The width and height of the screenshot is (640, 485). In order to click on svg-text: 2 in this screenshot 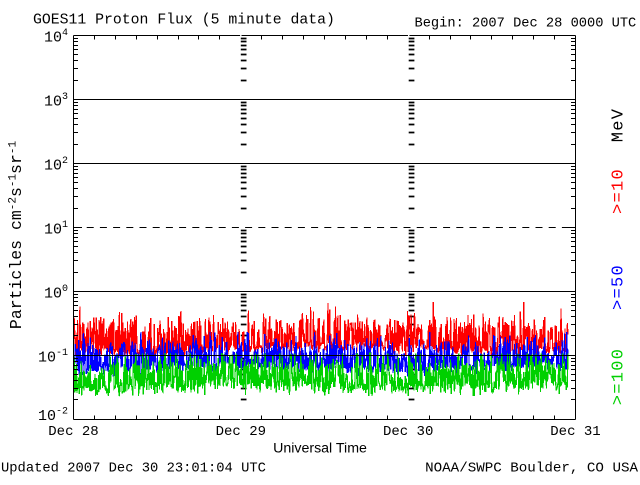, I will do `click(65, 161)`.